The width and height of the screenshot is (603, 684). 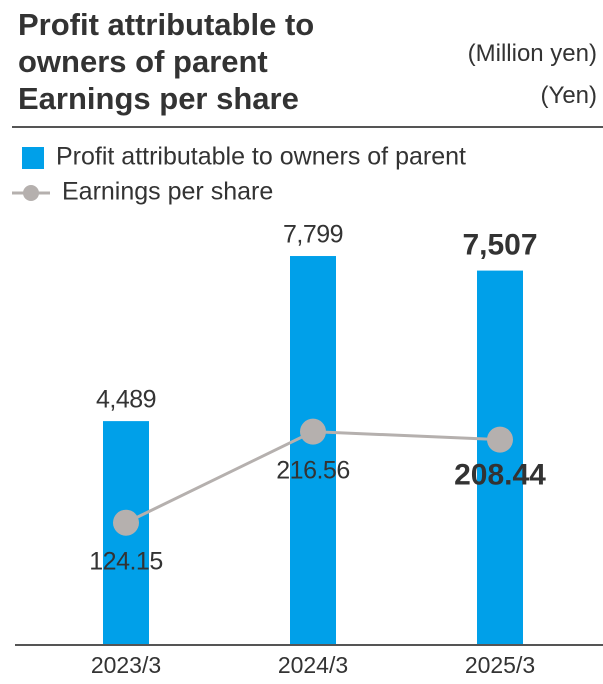 I want to click on bar-value-label: 7,799, so click(x=313, y=235).